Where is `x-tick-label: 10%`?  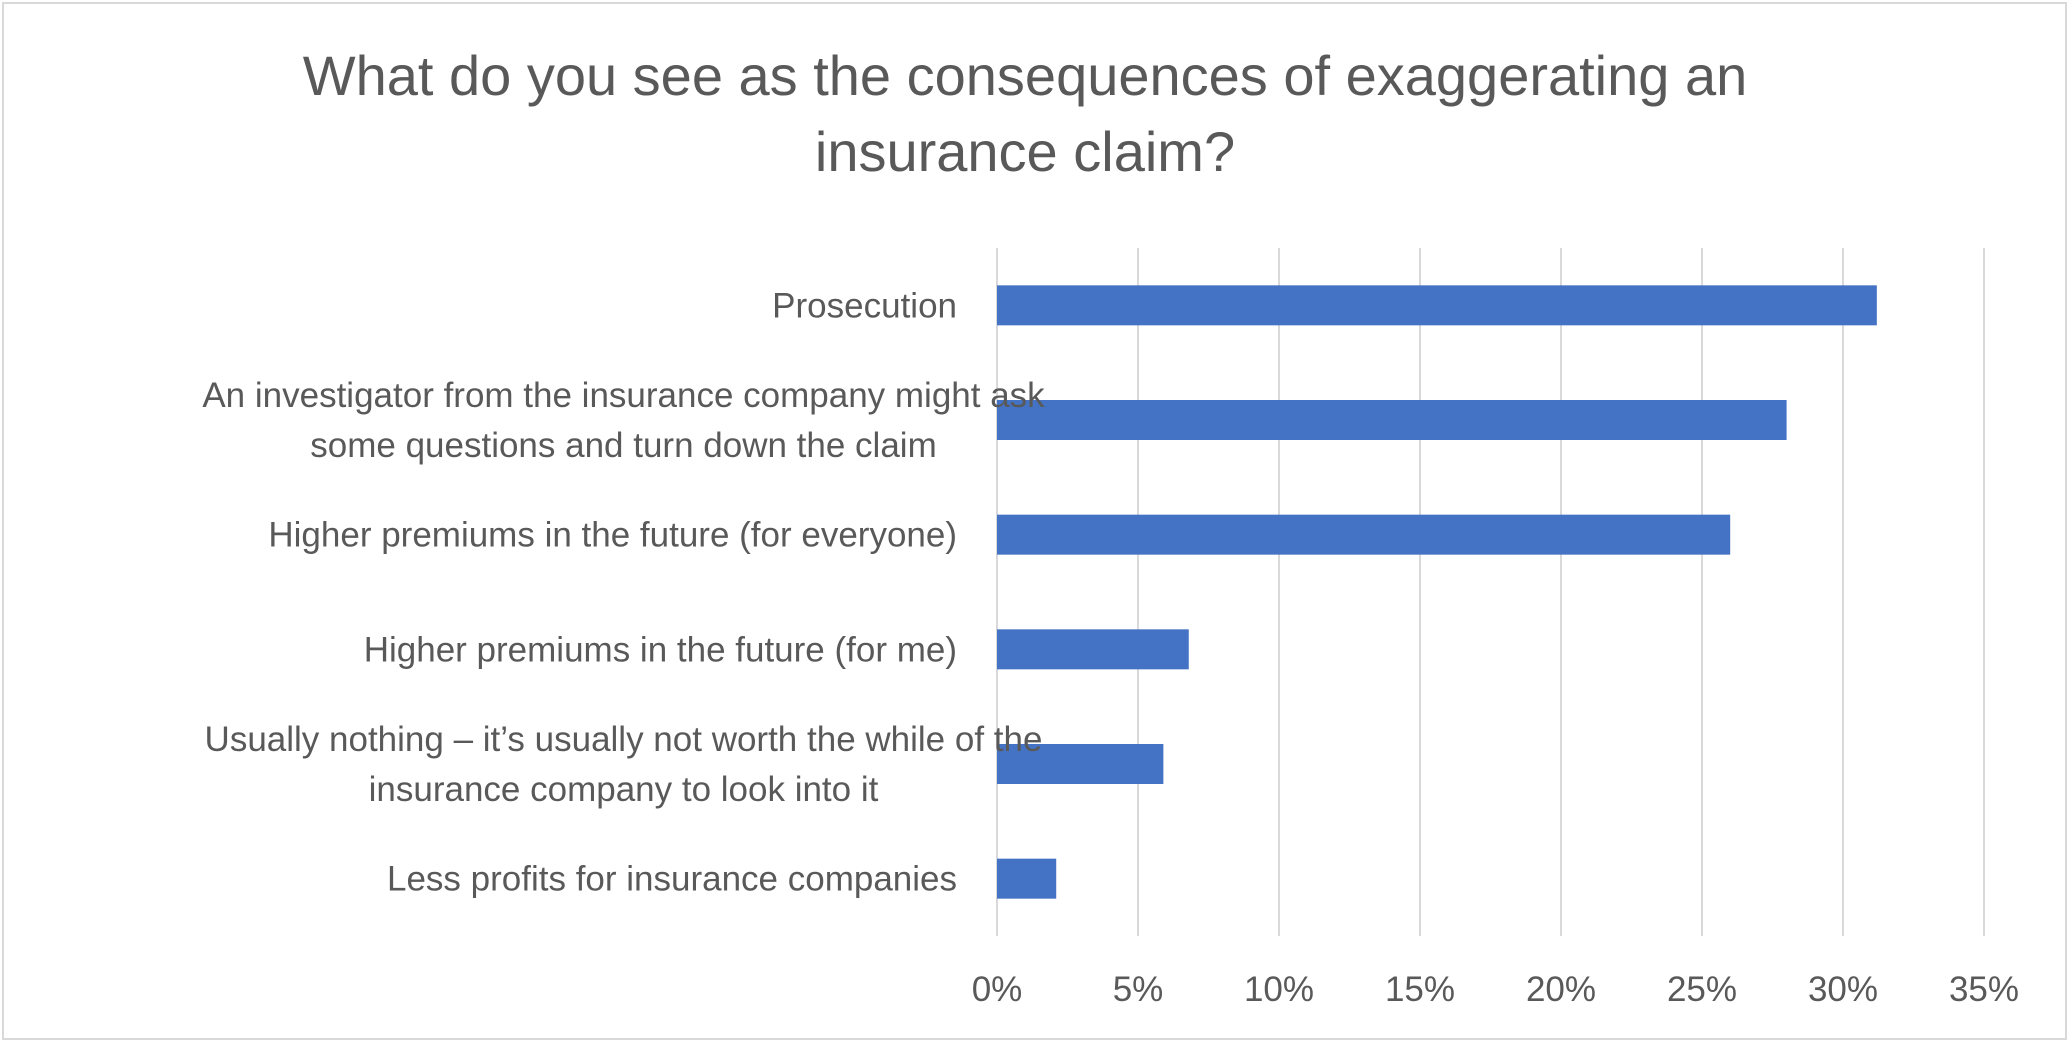 x-tick-label: 10% is located at coordinates (1279, 989).